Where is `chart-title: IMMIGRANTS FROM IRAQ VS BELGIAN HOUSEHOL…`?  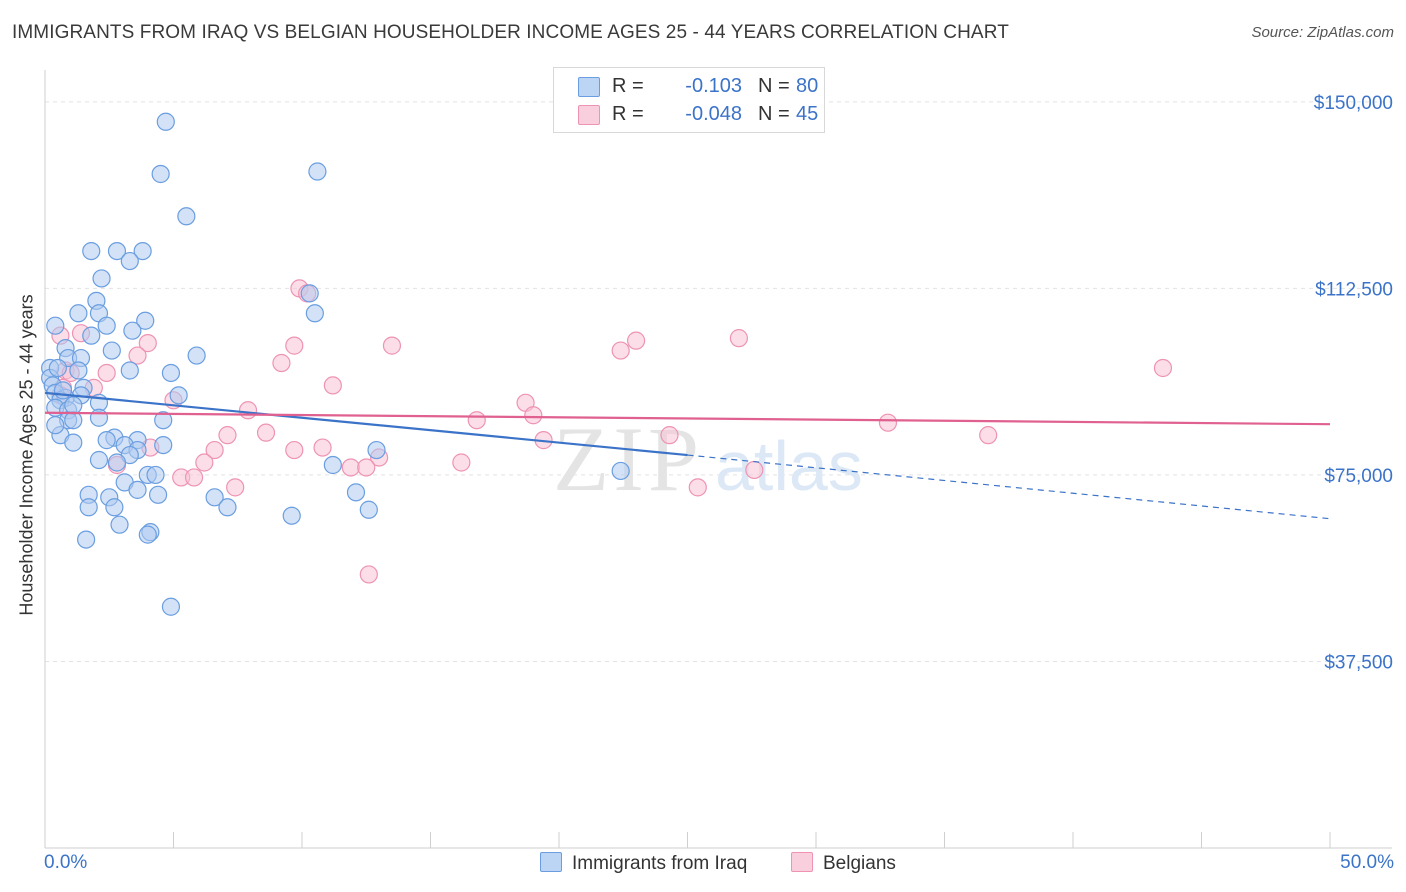
chart-title: IMMIGRANTS FROM IRAQ VS BELGIAN HOUSEHOL… is located at coordinates (510, 32).